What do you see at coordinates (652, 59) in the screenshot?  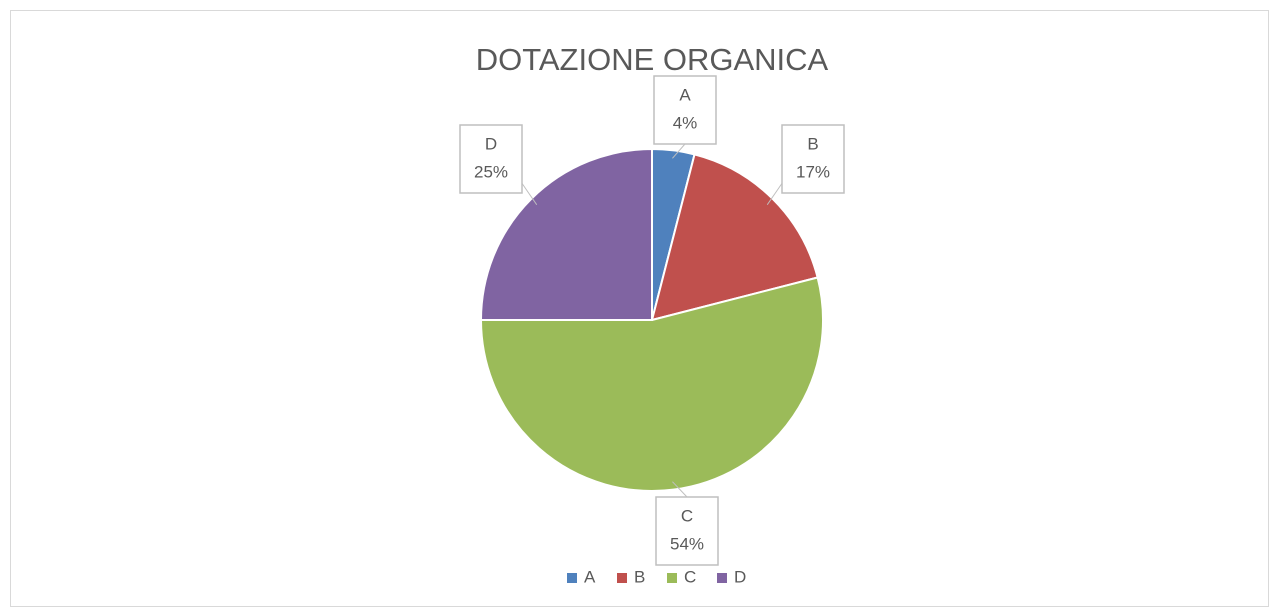 I see `chart-title: DOTAZIONE ORGANICA` at bounding box center [652, 59].